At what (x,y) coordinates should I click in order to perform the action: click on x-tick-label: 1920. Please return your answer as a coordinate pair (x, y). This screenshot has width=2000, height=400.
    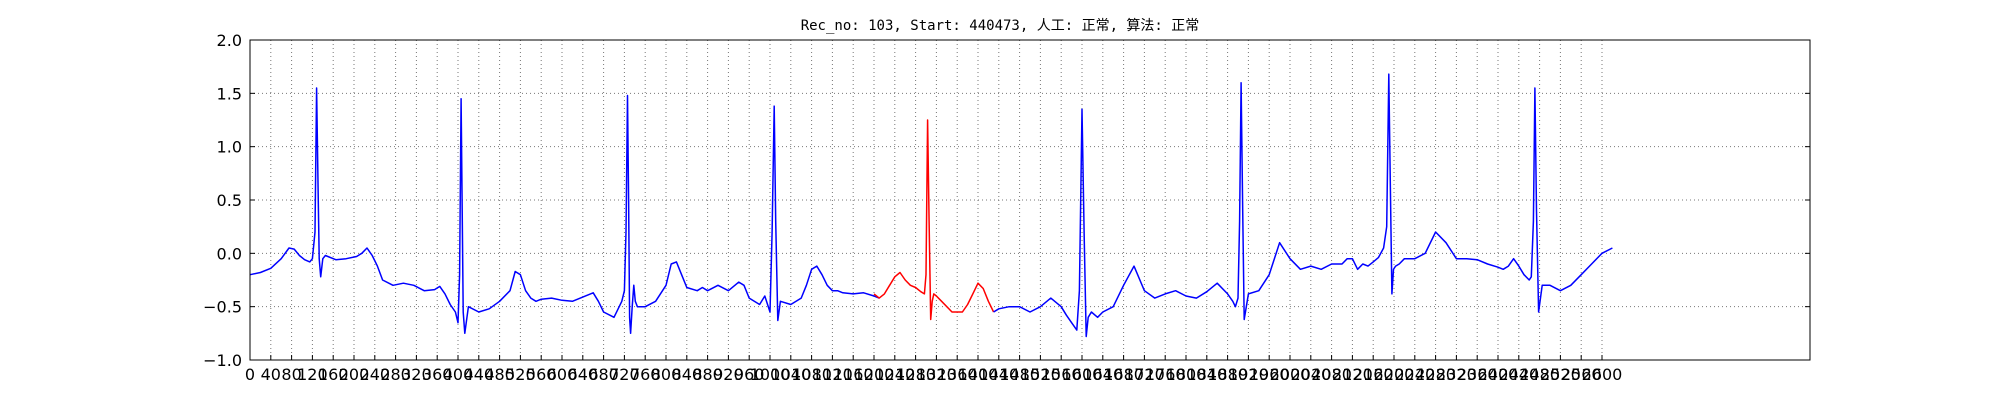
    Looking at the image, I should click on (1248, 374).